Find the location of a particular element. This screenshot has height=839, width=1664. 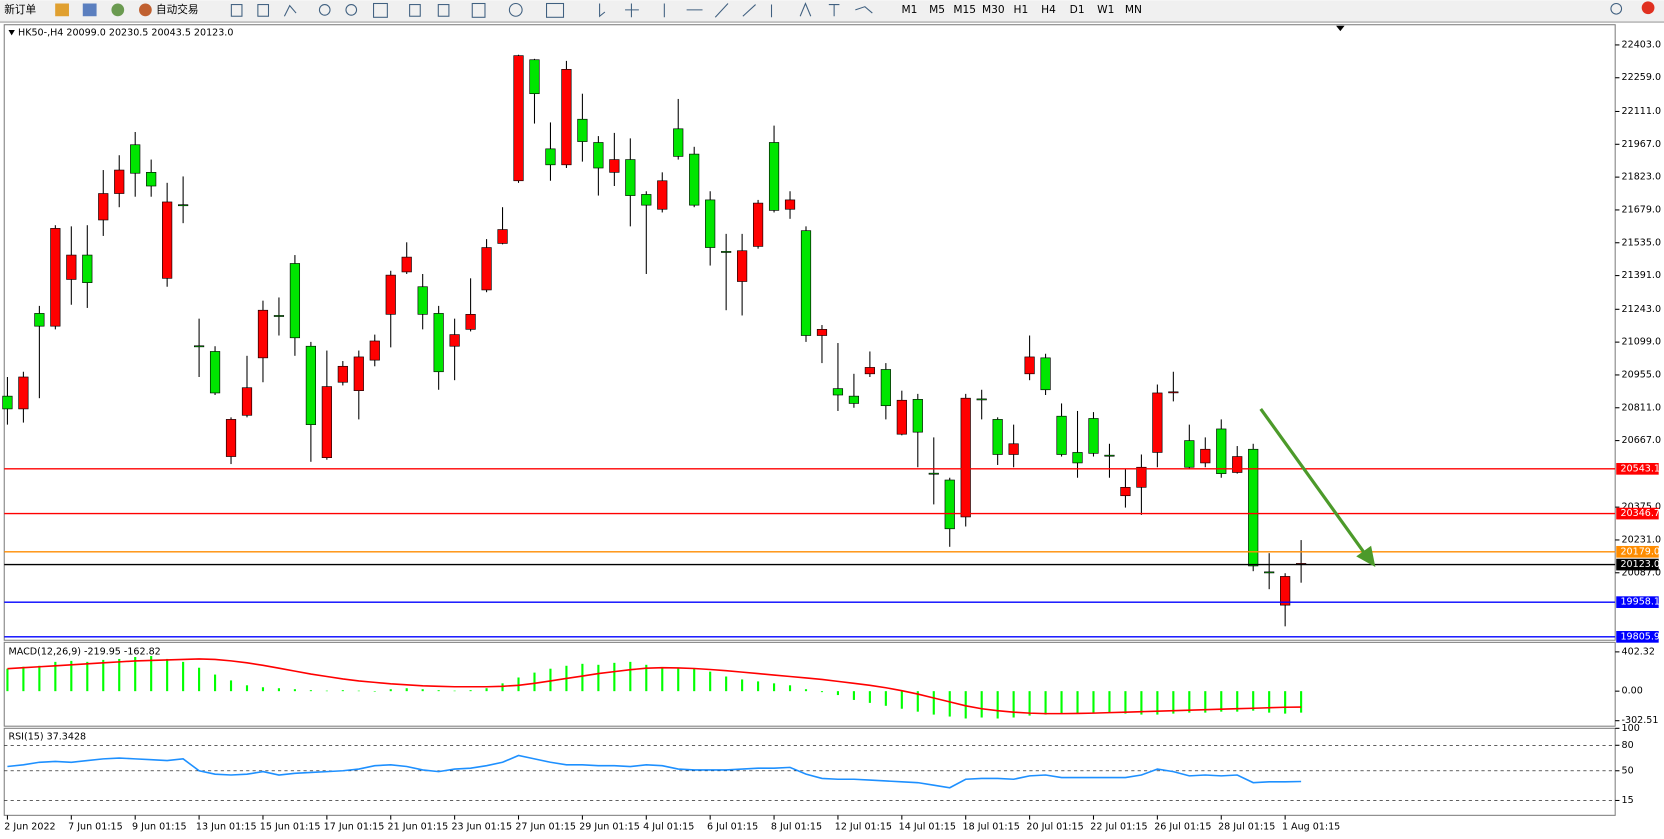

price-level-label: 19805.9 is located at coordinates (1639, 636).